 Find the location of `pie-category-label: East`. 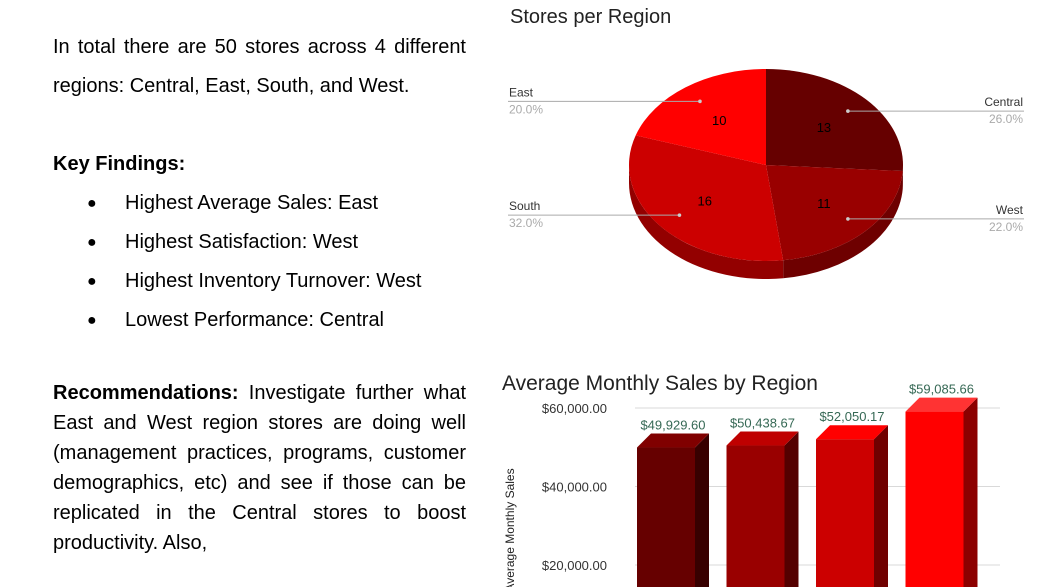

pie-category-label: East is located at coordinates (521, 92).